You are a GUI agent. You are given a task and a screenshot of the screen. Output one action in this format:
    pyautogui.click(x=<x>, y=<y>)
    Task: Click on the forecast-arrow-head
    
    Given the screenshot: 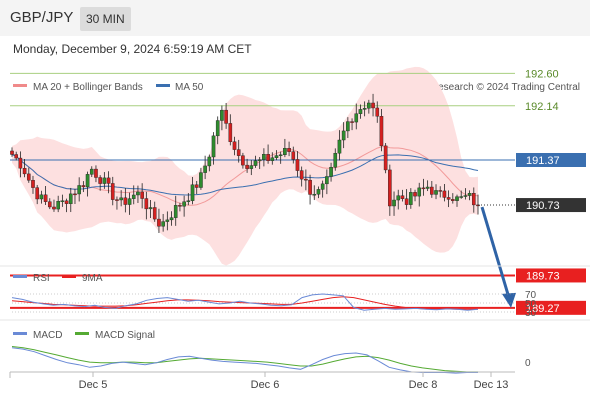 What is the action you would take?
    pyautogui.click(x=509, y=300)
    